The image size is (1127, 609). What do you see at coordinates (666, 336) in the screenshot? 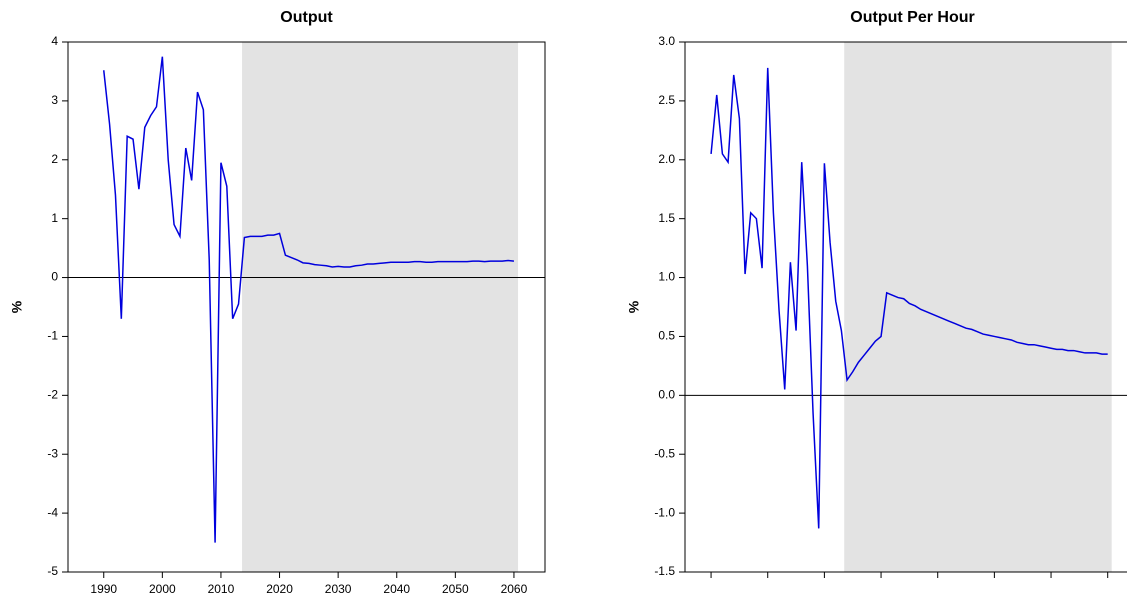
I see `y-tick-label: 0.5` at bounding box center [666, 336].